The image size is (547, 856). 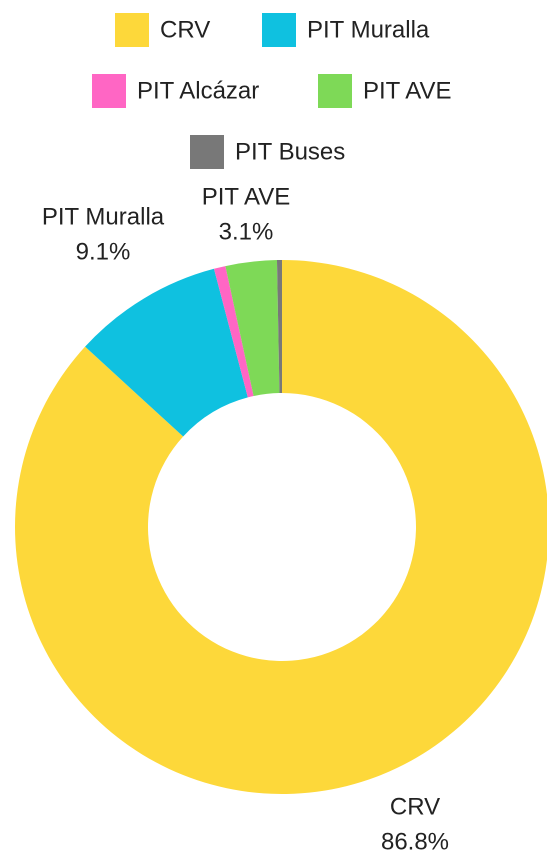 I want to click on legend-label: PIT Muralla, so click(x=368, y=29).